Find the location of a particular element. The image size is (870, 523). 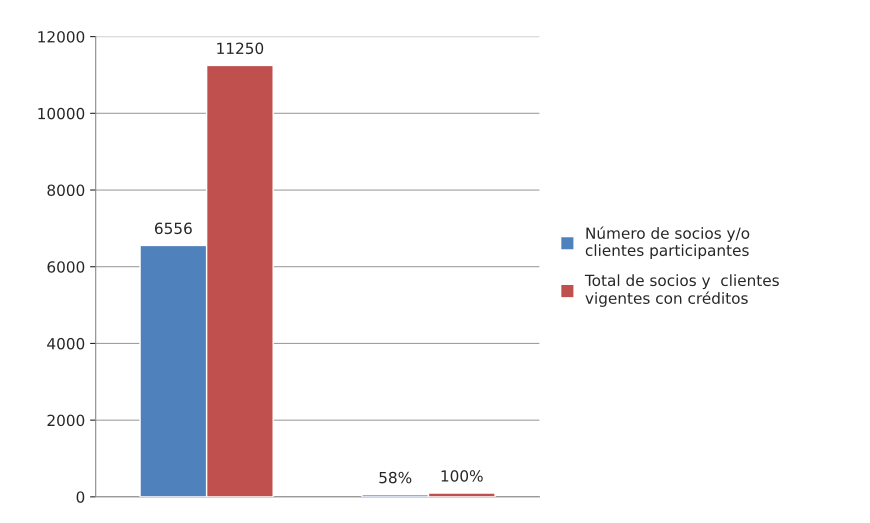

y-tick-label: 8000 is located at coordinates (65, 190).